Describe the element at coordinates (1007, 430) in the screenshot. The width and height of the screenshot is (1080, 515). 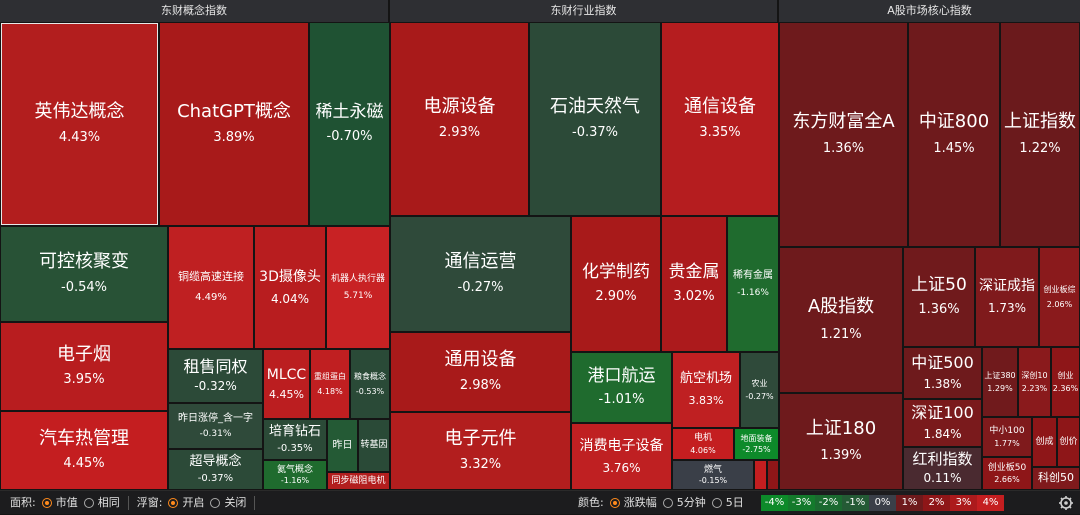
I see `tile-name: 中小100` at that location.